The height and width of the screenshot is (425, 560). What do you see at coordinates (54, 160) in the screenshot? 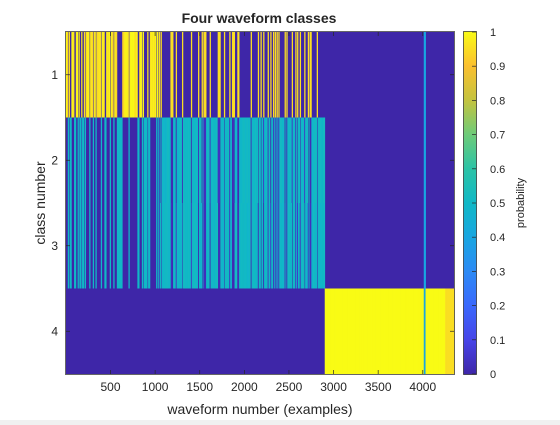
I see `y-tick-label: 2` at bounding box center [54, 160].